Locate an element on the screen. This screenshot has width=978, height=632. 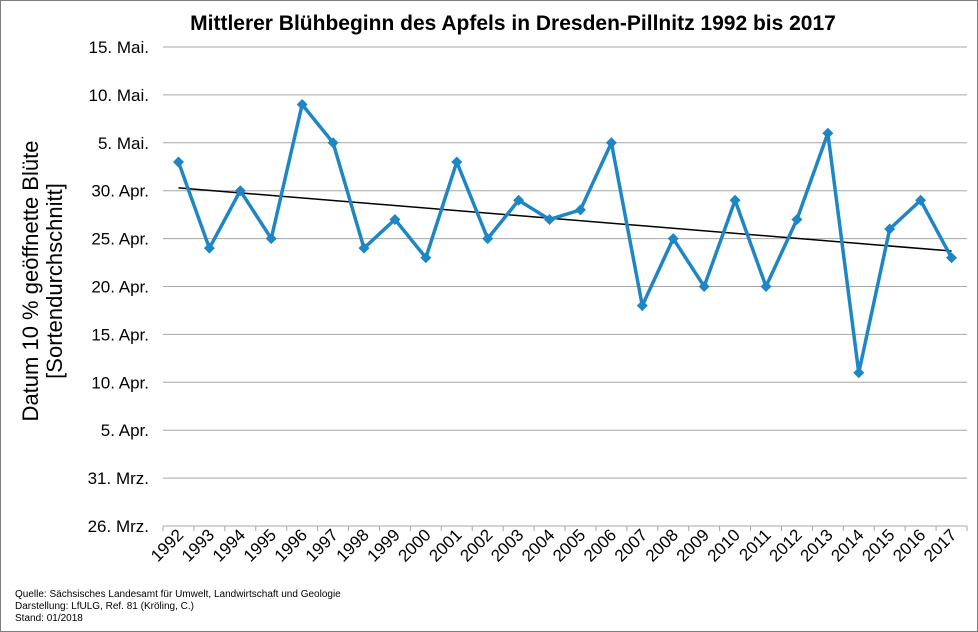
x-tick-label: 2013 is located at coordinates (816, 545).